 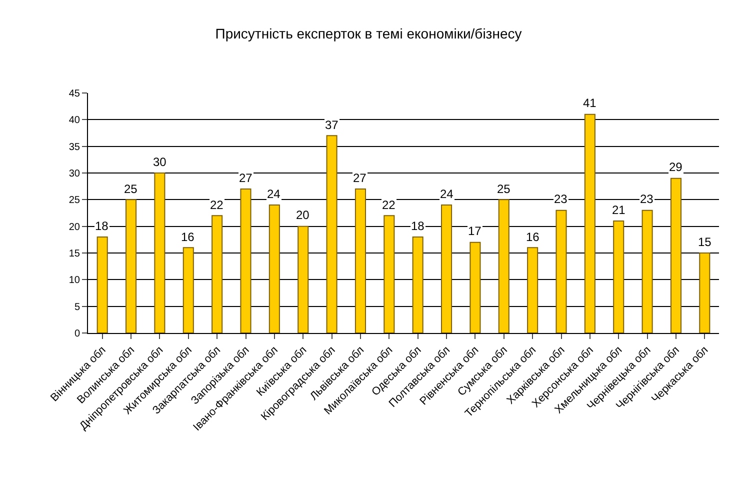 I want to click on y-tick-label: 45, so click(x=74, y=94).